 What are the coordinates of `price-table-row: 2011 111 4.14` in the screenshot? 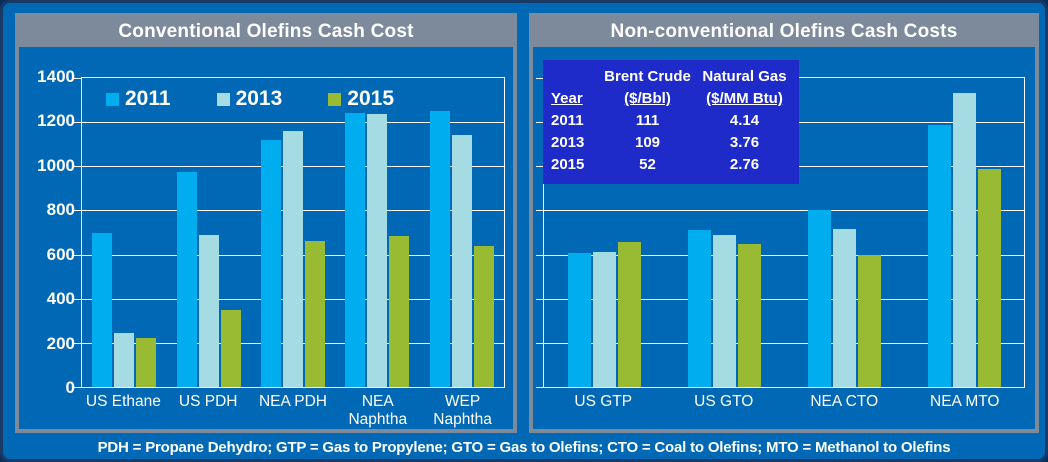 It's located at (673, 121).